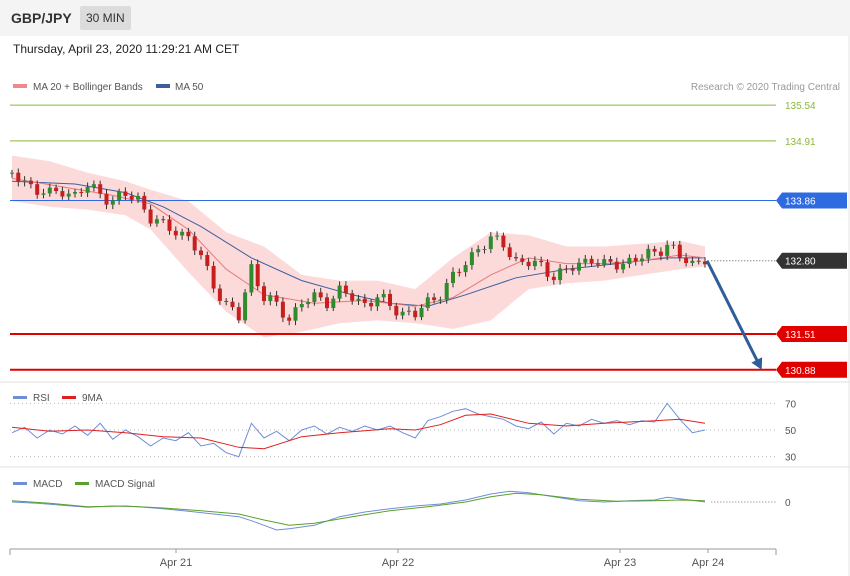 The image size is (850, 576). I want to click on price-tag-3: 132.80, so click(811, 260).